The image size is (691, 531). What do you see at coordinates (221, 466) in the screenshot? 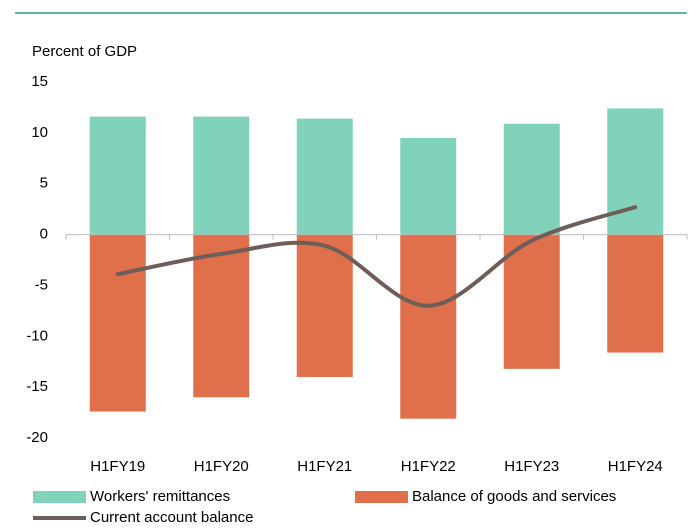
I see `x-tick-label: H1FY20` at bounding box center [221, 466].